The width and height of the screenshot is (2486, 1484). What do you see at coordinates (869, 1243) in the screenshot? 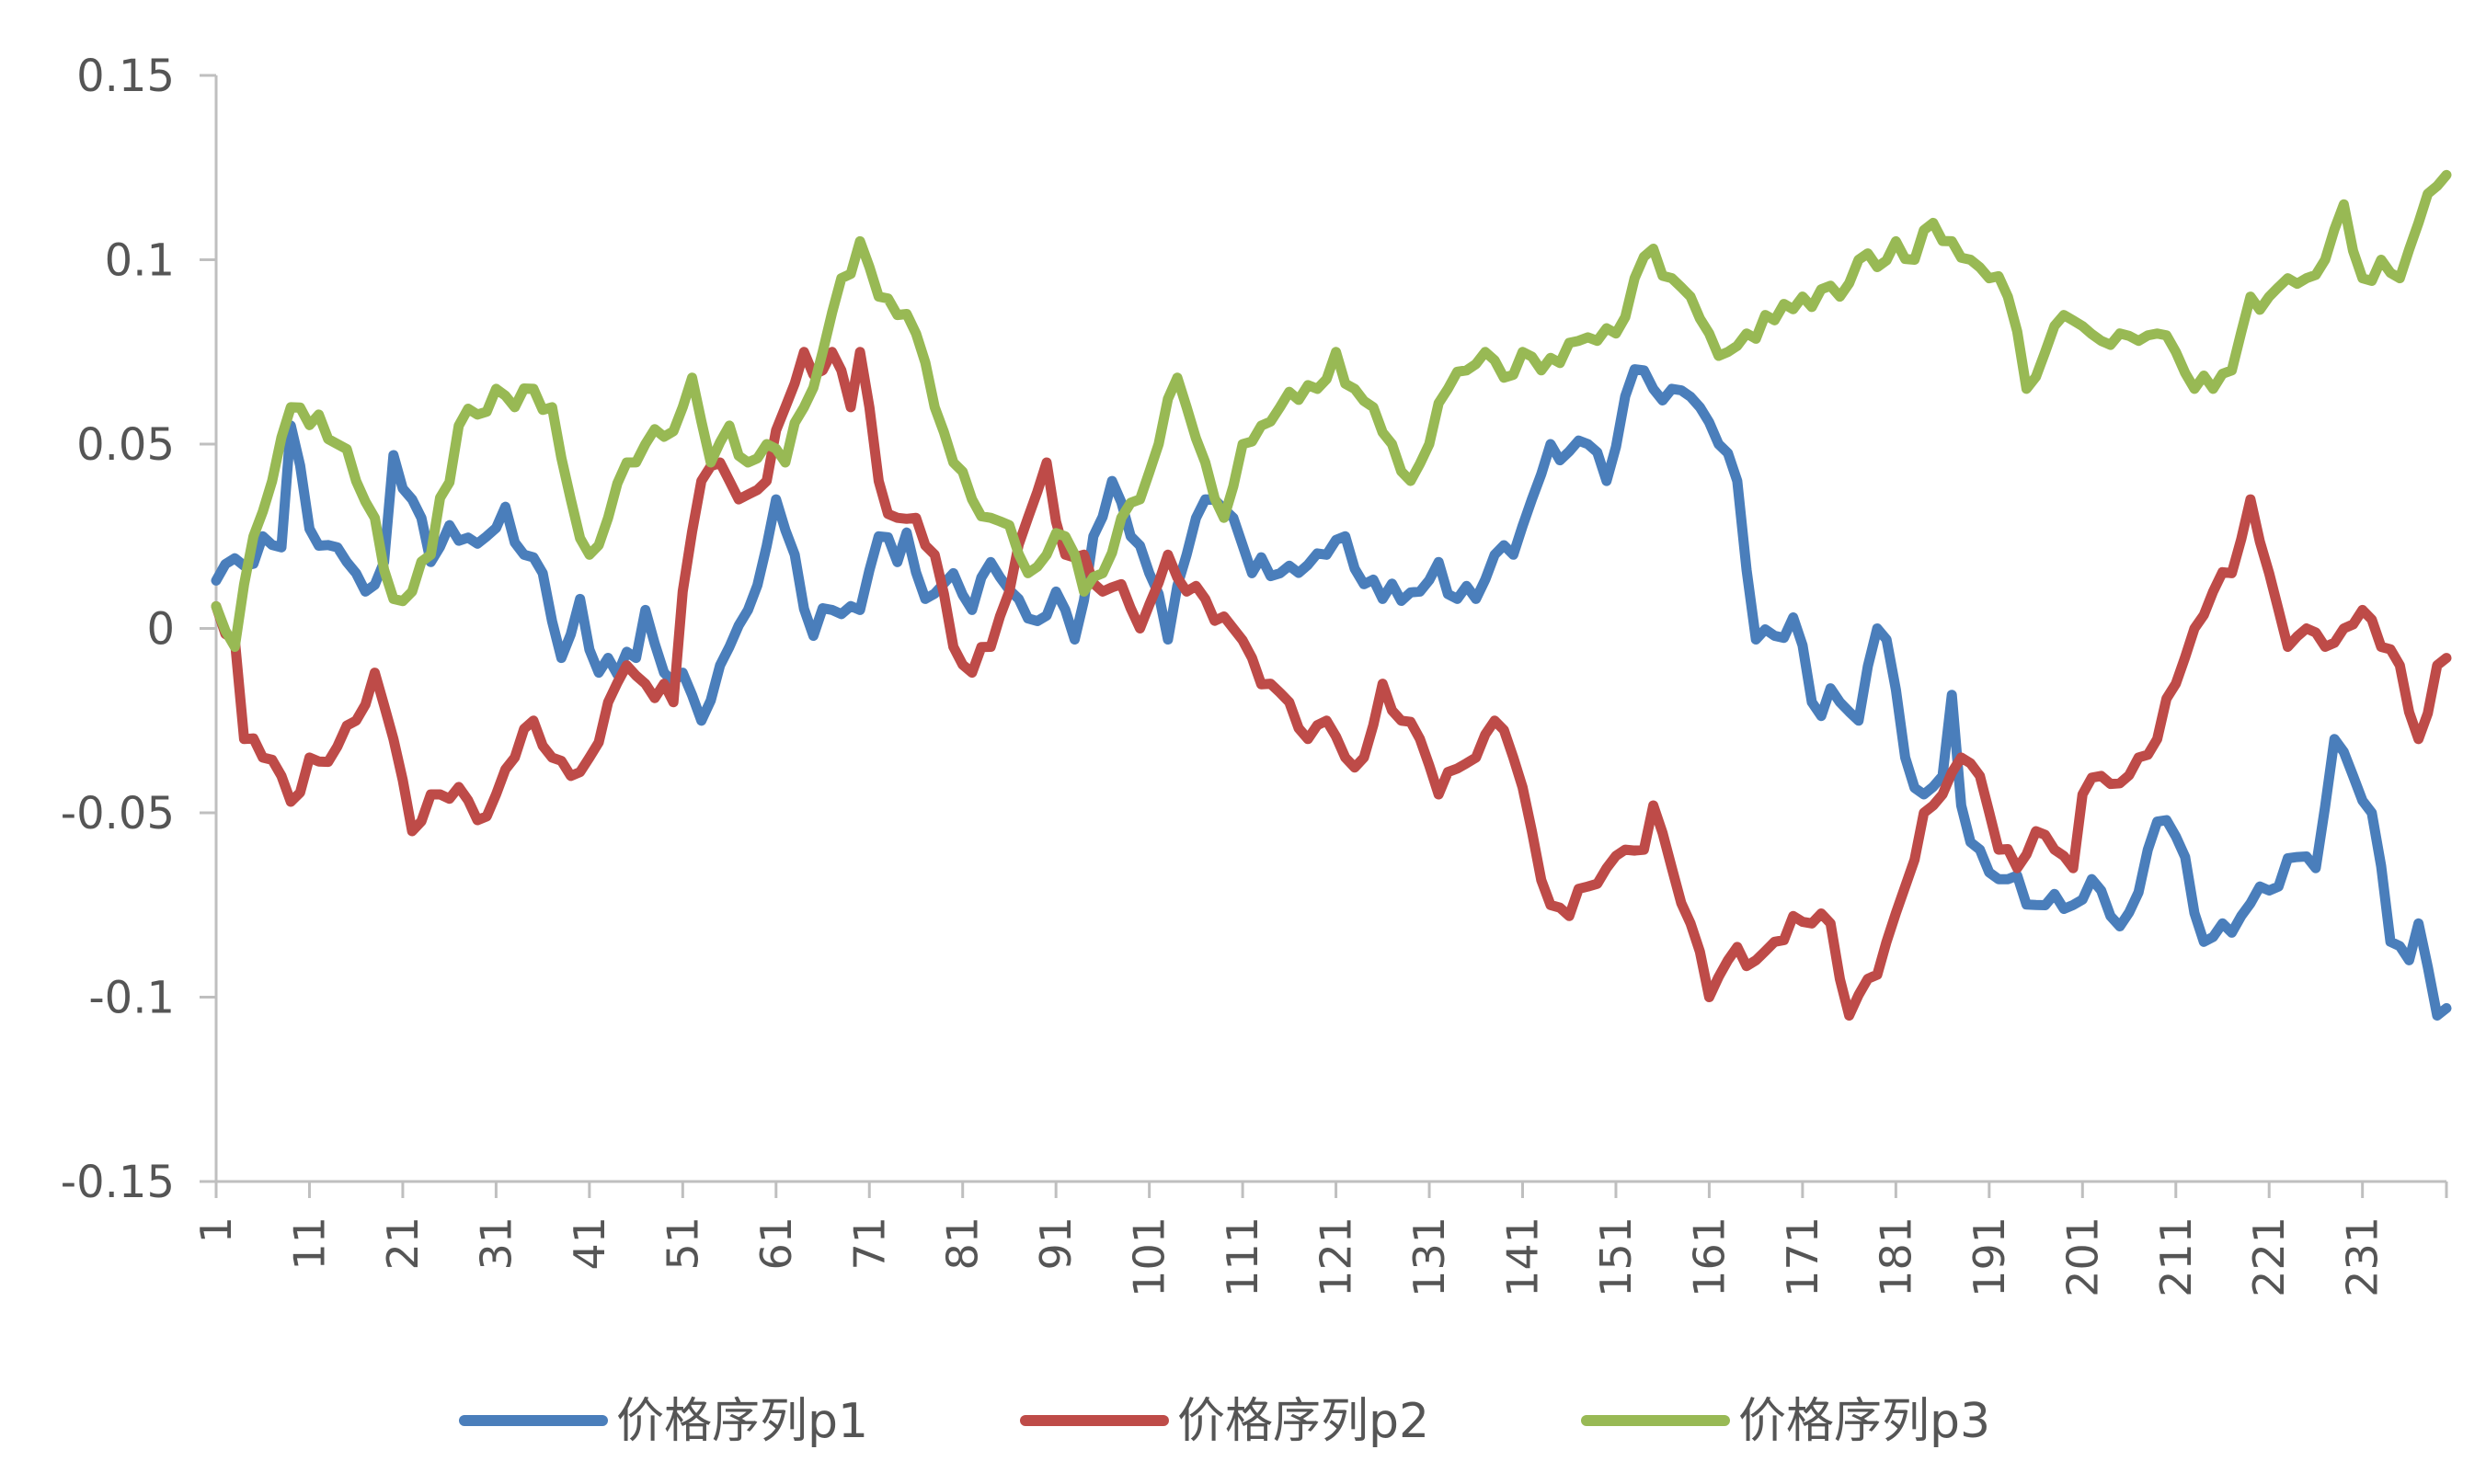
I see `x-tick-label: 71` at bounding box center [869, 1243].